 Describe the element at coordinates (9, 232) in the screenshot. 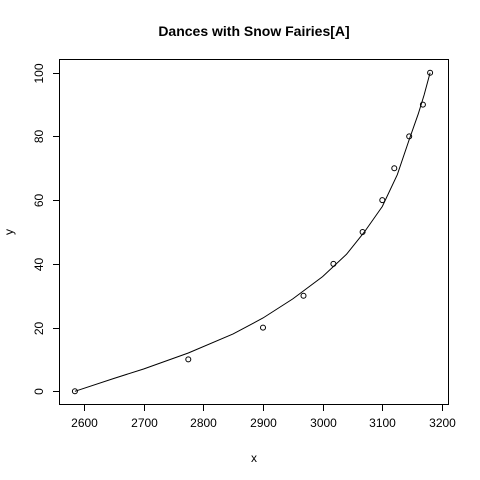

I see `y-axis-label: y` at that location.